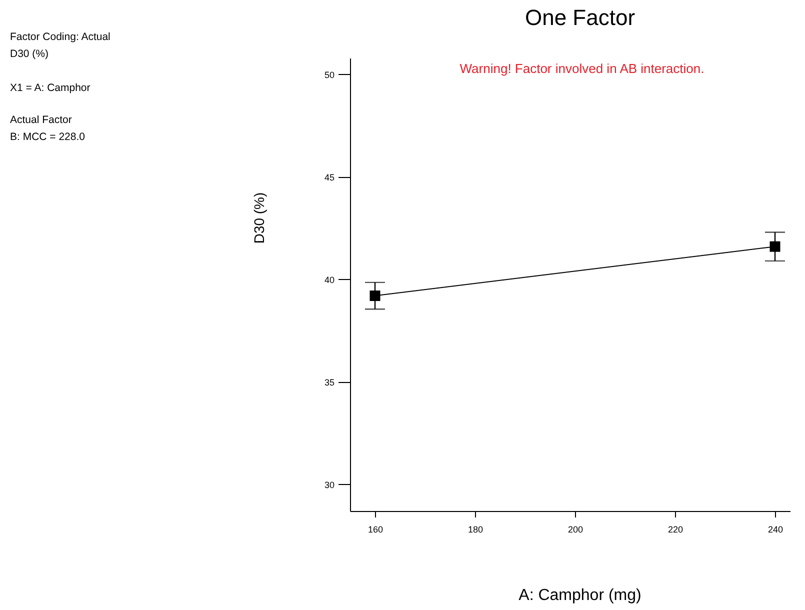 This screenshot has height=610, width=805. What do you see at coordinates (329, 485) in the screenshot?
I see `y-tick-label: 30` at bounding box center [329, 485].